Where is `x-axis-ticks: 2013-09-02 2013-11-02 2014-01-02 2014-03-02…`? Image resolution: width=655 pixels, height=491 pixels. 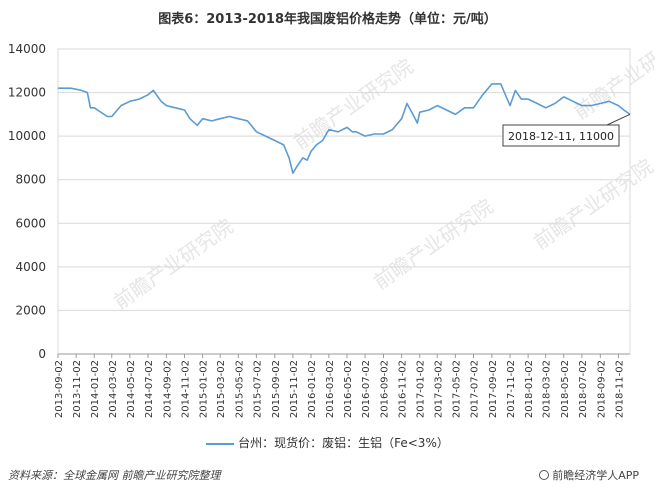
x-axis-ticks: 2013-09-02 2013-11-02 2014-01-02 2014-03-02… is located at coordinates (339, 386).